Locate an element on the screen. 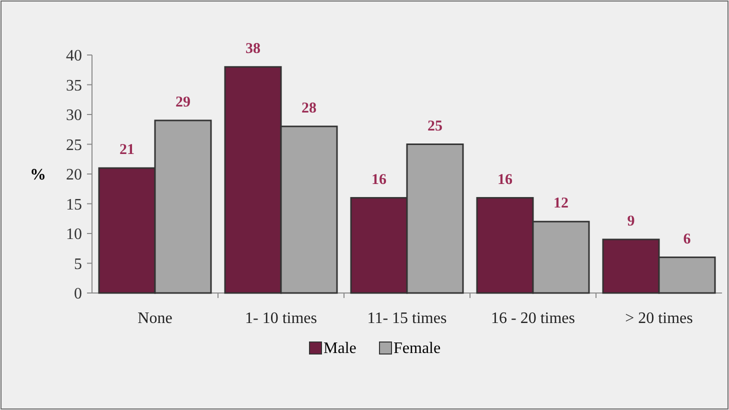  x-tick-label: 1- 10 times is located at coordinates (281, 318).